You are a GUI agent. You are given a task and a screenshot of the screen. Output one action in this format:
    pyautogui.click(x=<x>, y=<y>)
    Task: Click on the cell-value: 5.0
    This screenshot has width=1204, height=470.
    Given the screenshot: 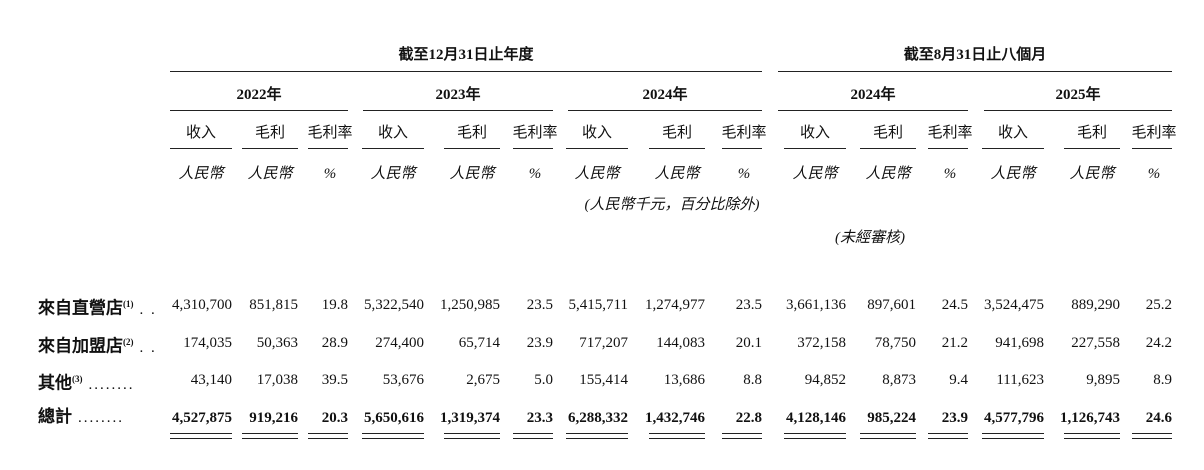 What is the action you would take?
    pyautogui.click(x=543, y=380)
    